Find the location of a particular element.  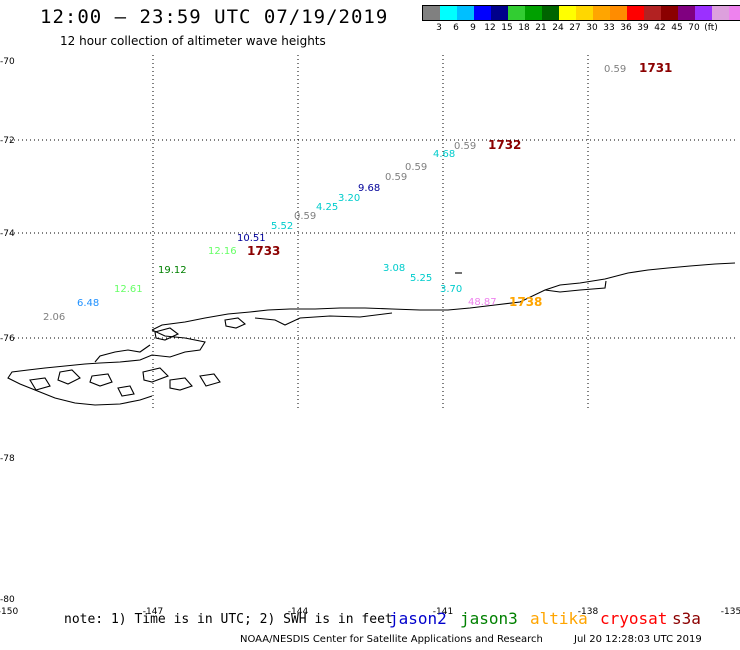

latitude-label: -70 is located at coordinates (7, 62).